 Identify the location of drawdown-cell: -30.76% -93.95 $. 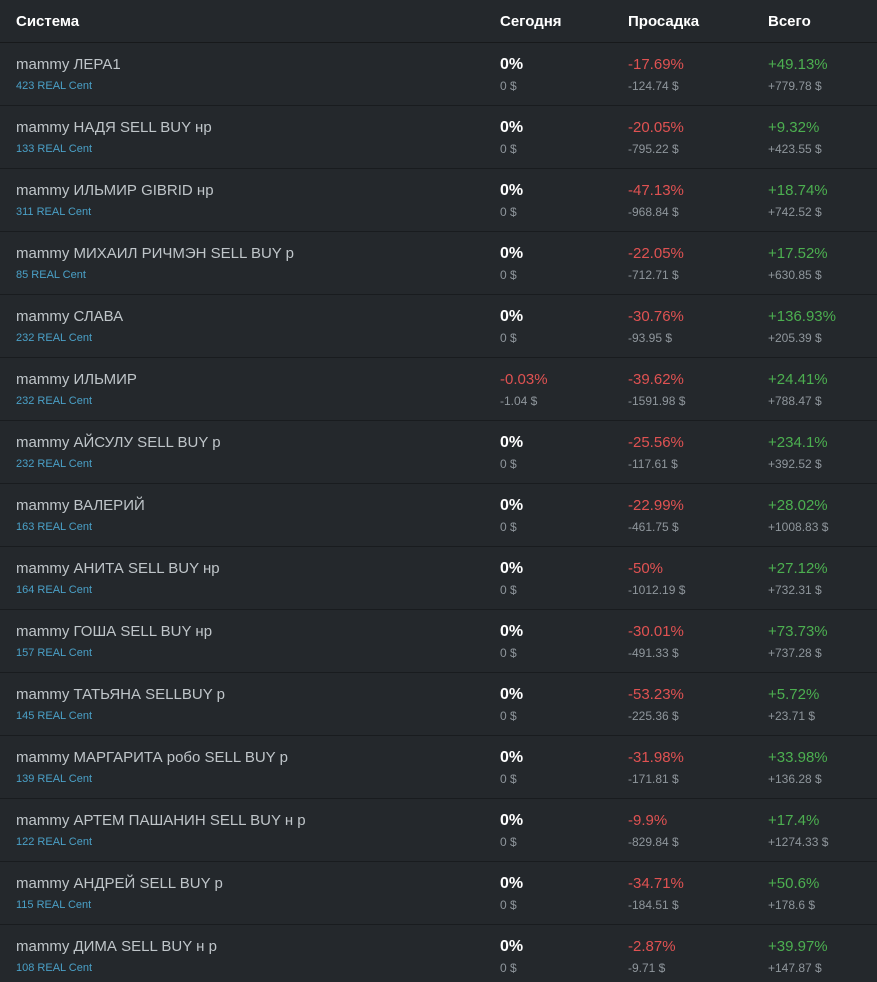
(682, 326).